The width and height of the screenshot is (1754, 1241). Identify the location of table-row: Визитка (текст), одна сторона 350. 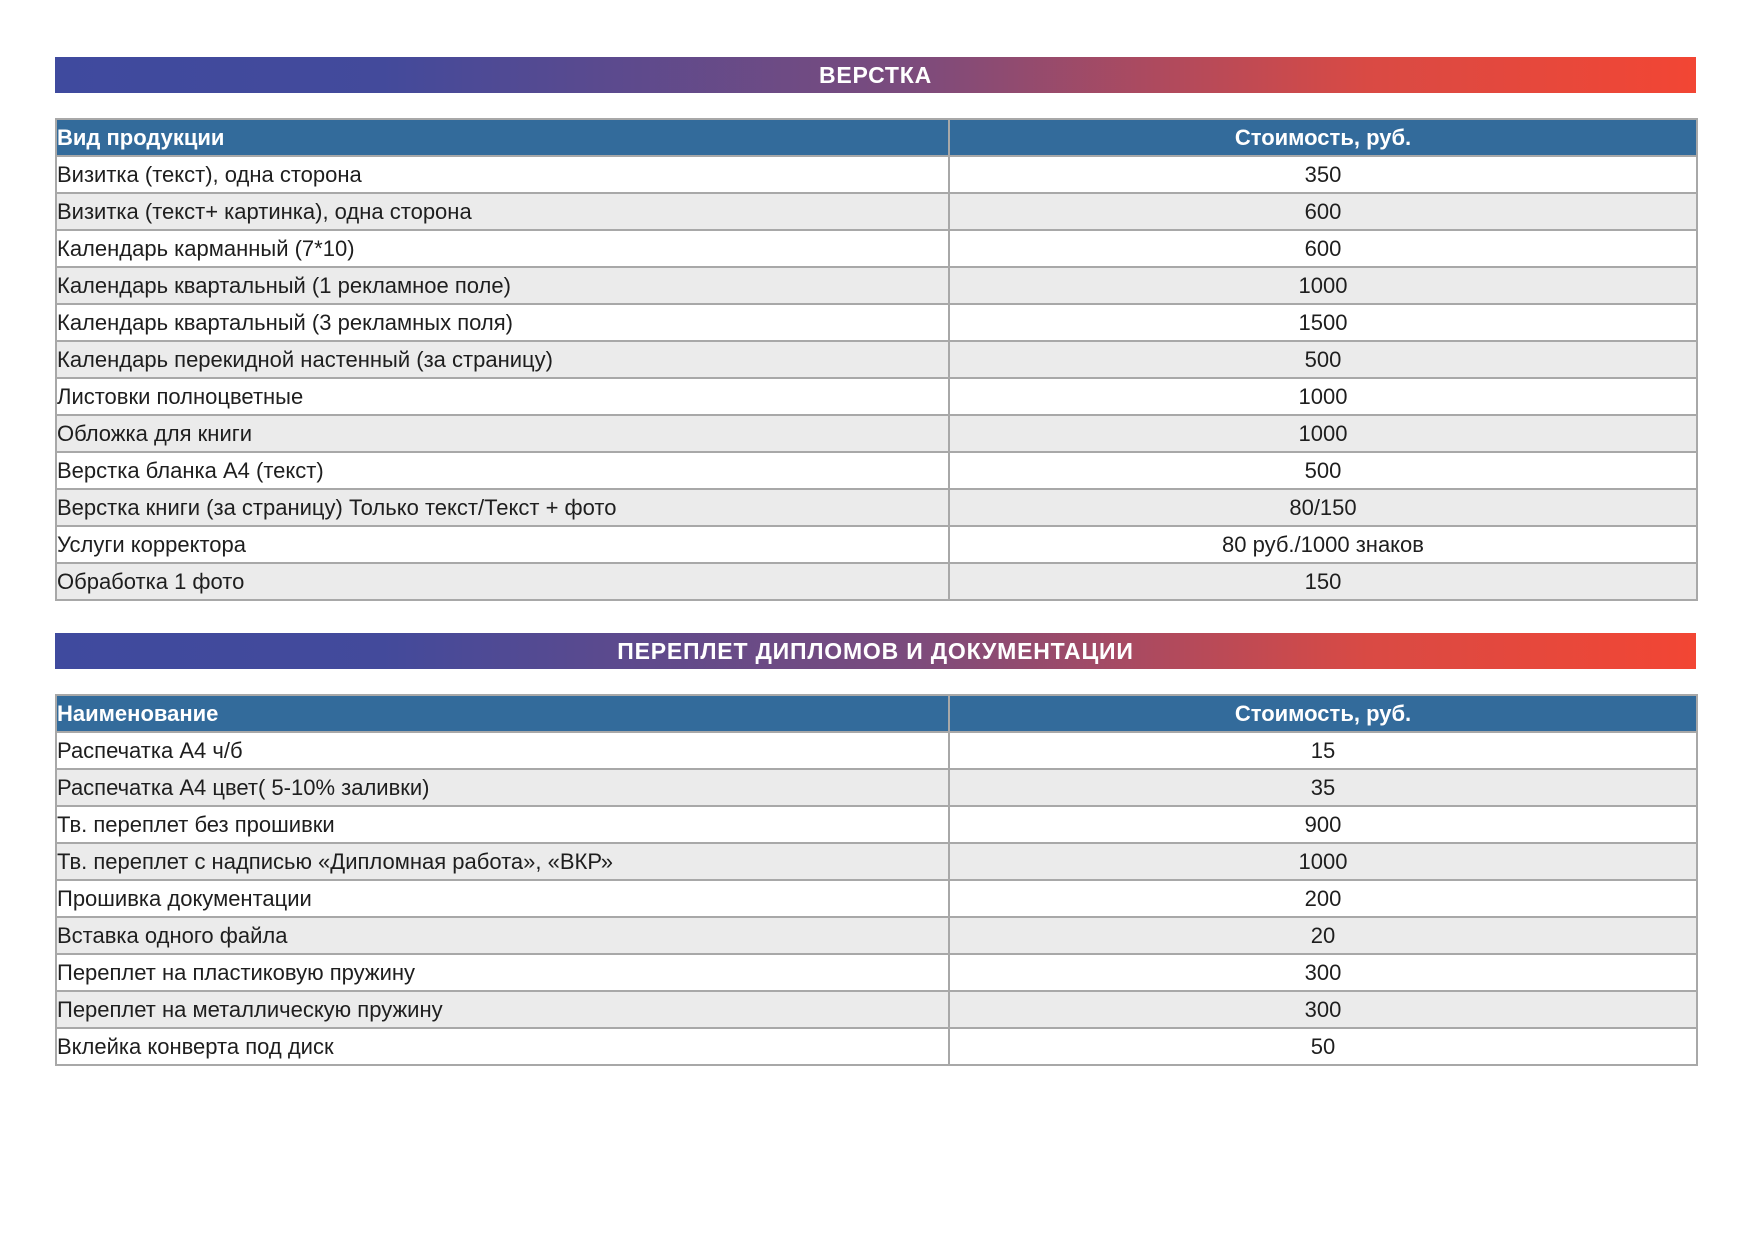
(876, 174).